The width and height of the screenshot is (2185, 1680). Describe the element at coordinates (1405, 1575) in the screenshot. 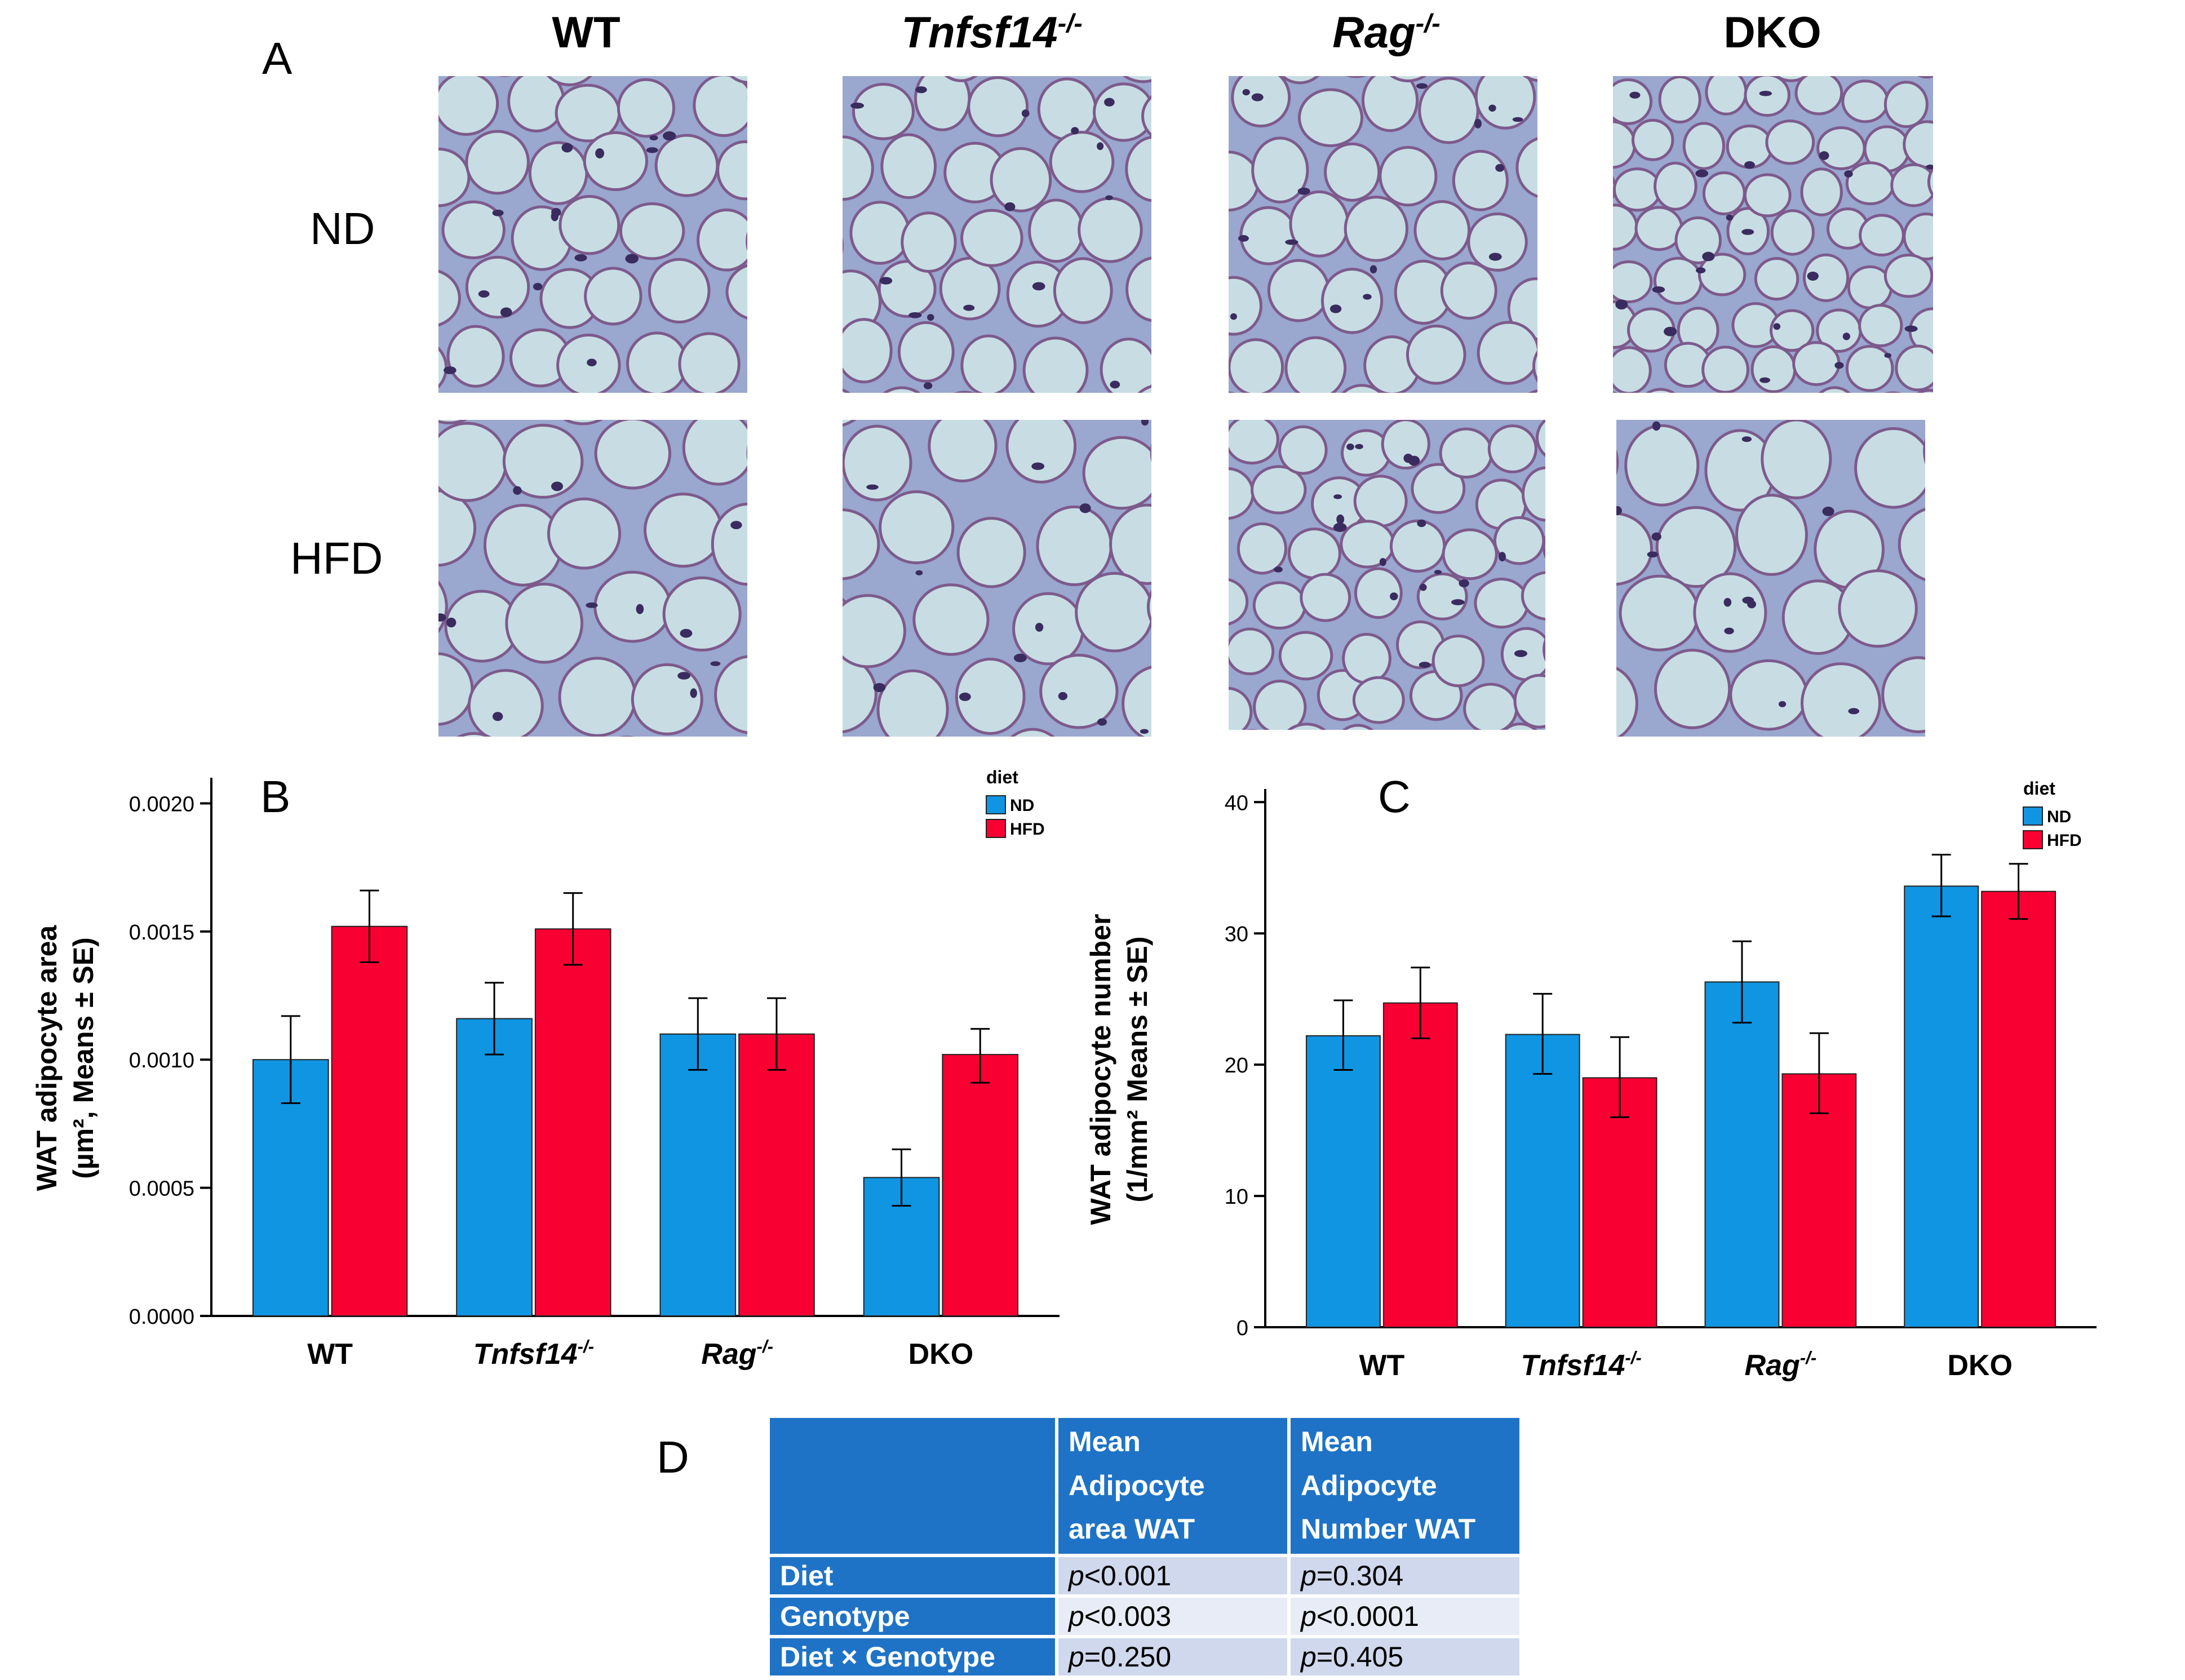

I see `table-cell: p=0.304` at that location.